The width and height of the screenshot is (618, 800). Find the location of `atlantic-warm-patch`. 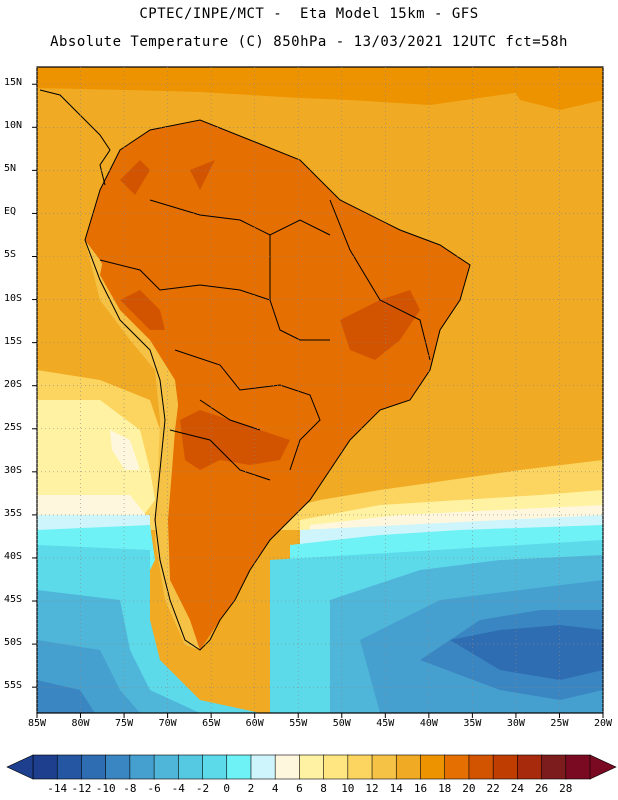

atlantic-warm-patch is located at coordinates (551, 88).